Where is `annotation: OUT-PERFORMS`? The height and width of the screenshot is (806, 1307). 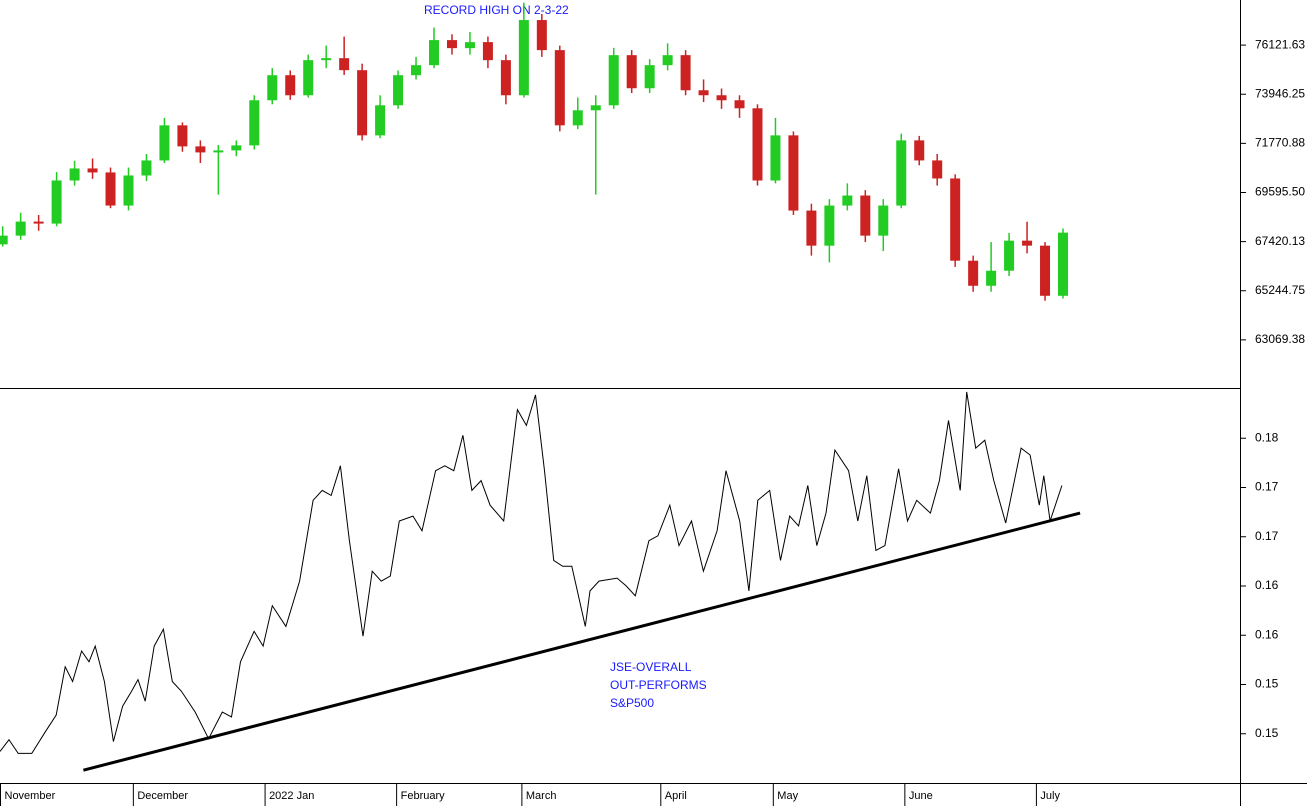
annotation: OUT-PERFORMS is located at coordinates (658, 685).